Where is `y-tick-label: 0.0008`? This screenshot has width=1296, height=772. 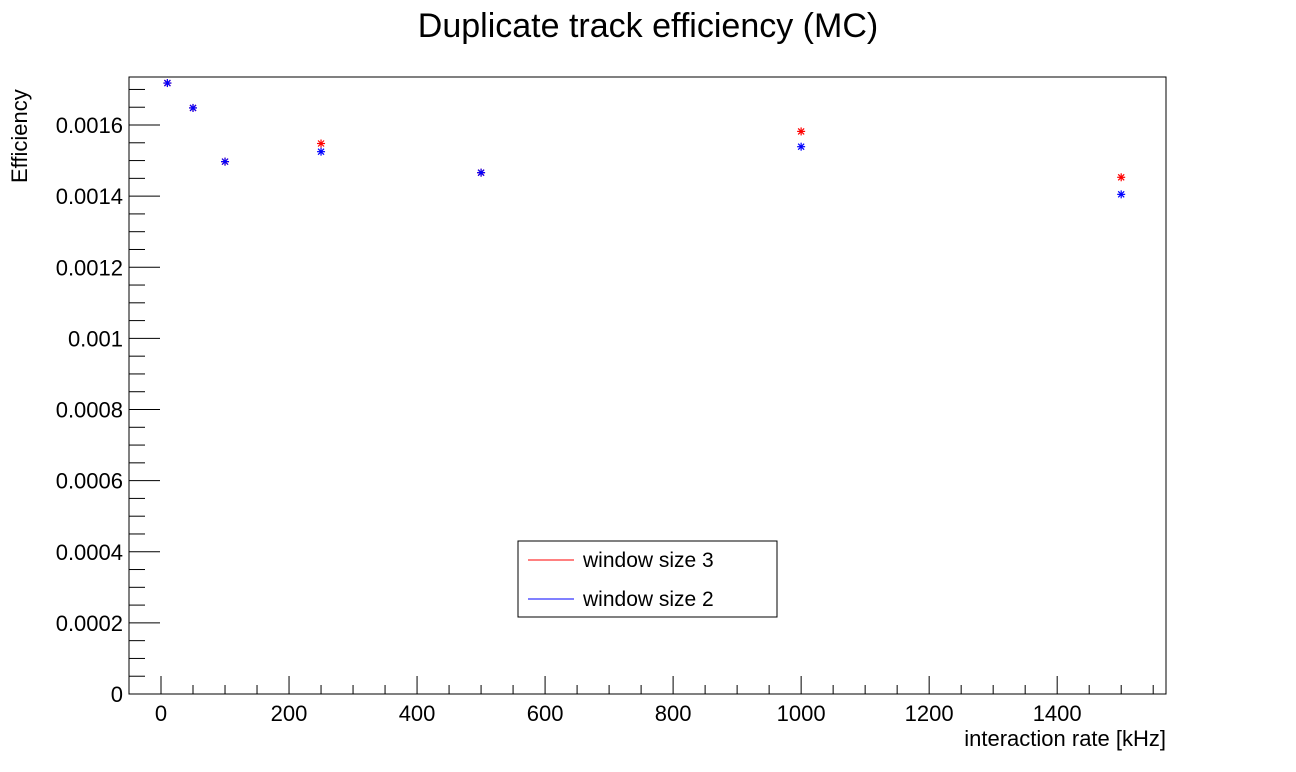
y-tick-label: 0.0008 is located at coordinates (89, 410).